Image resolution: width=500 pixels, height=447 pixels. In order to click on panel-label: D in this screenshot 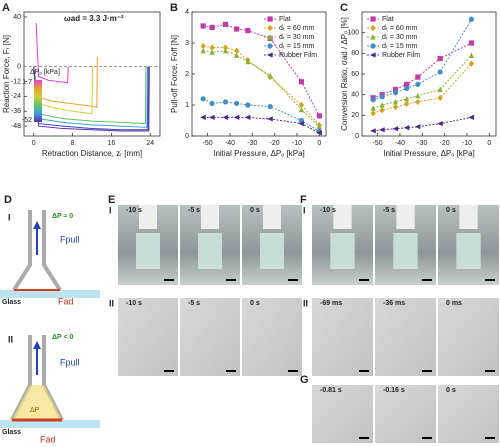, I will do `click(8, 200)`.